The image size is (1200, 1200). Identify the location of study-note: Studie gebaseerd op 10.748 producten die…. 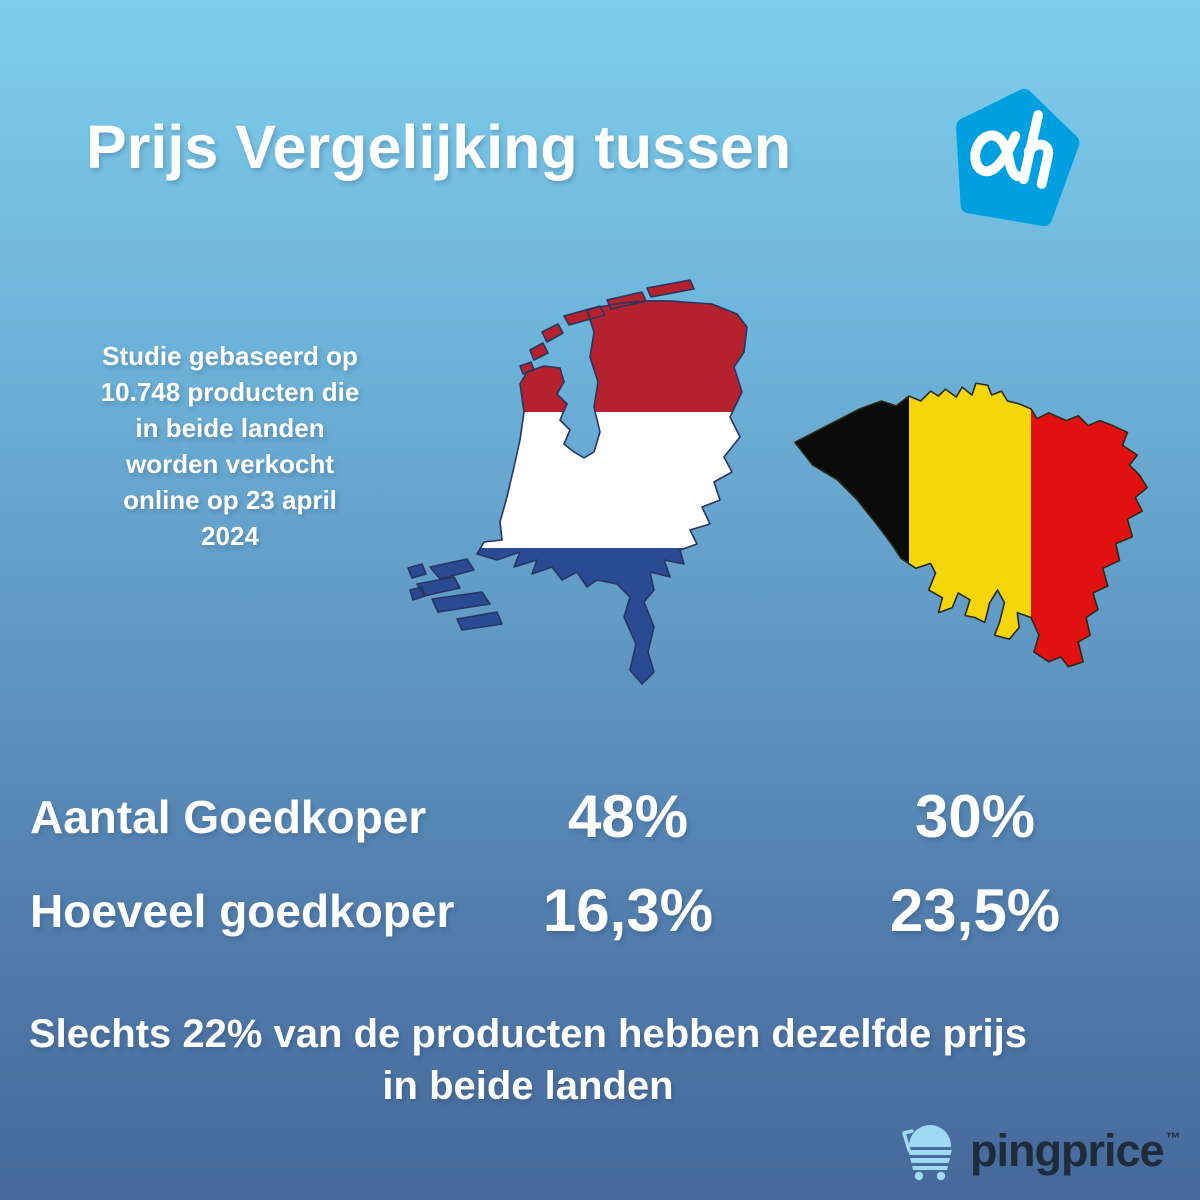
(230, 446).